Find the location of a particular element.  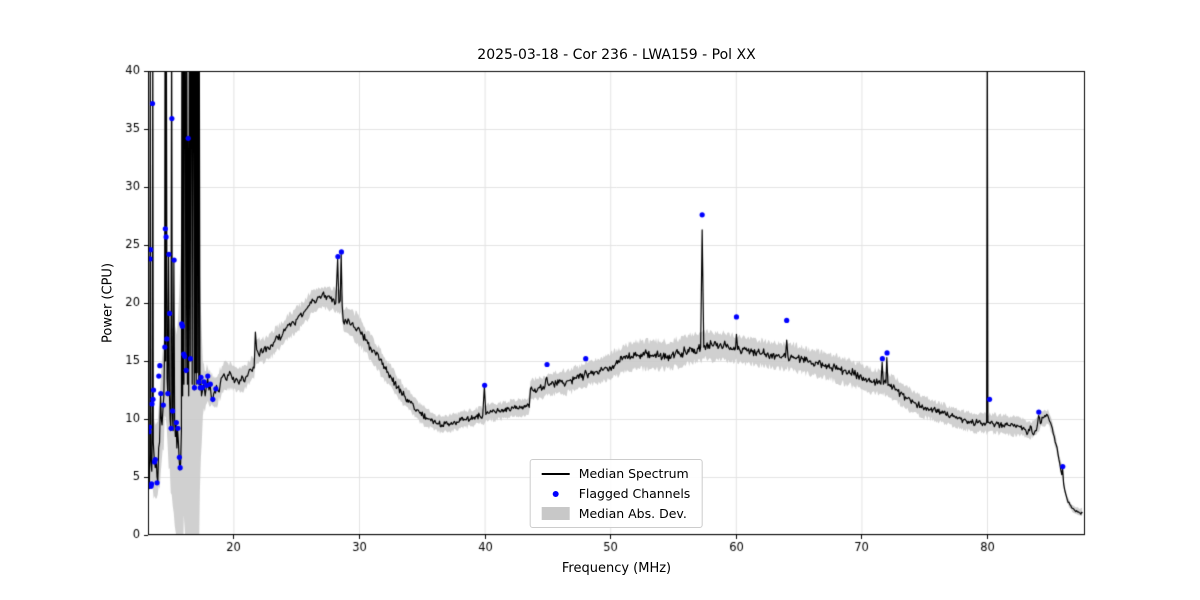

dot-swatch-icon is located at coordinates (556, 493).